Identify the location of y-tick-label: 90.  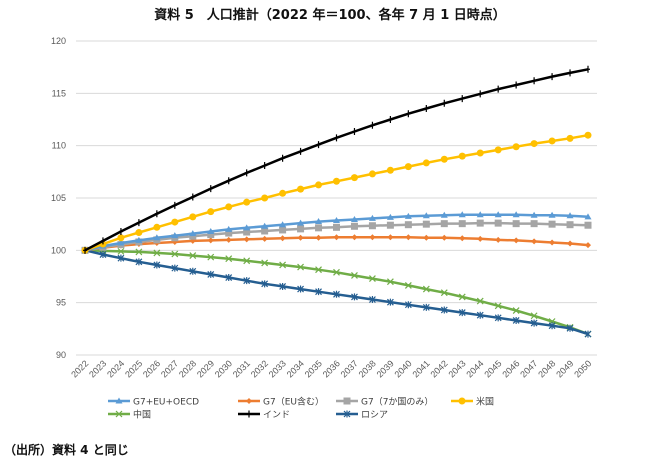
(61, 355).